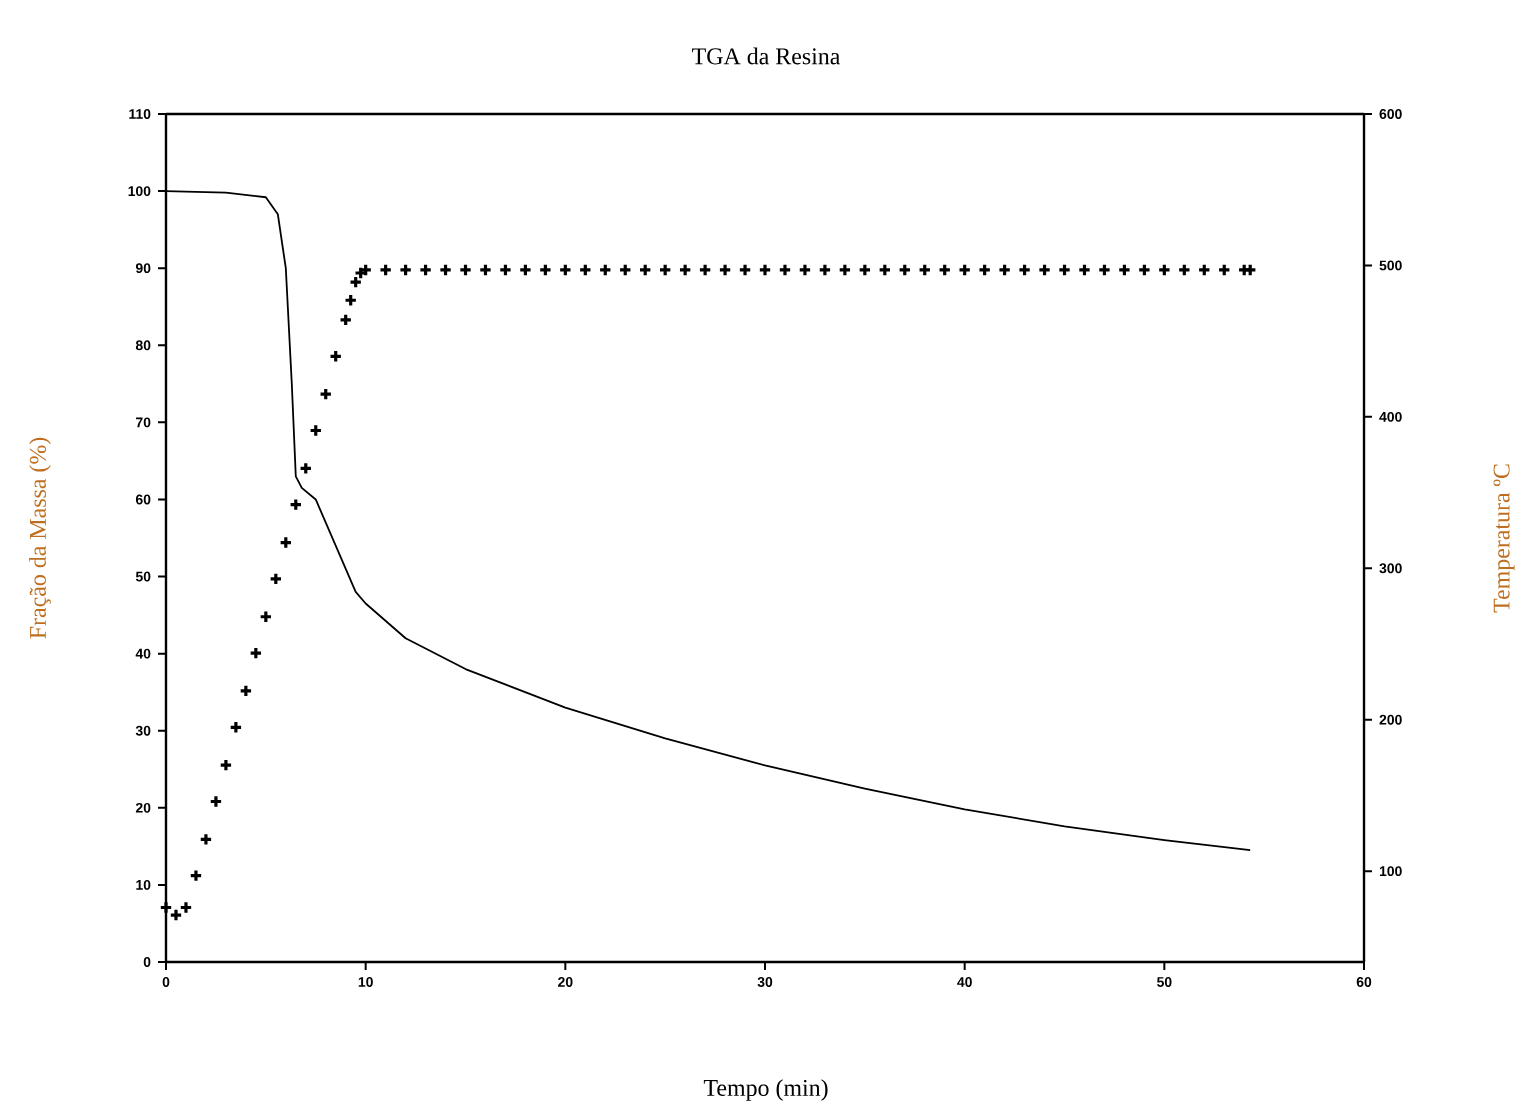  I want to click on chart-title: TGA da Resina, so click(766, 56).